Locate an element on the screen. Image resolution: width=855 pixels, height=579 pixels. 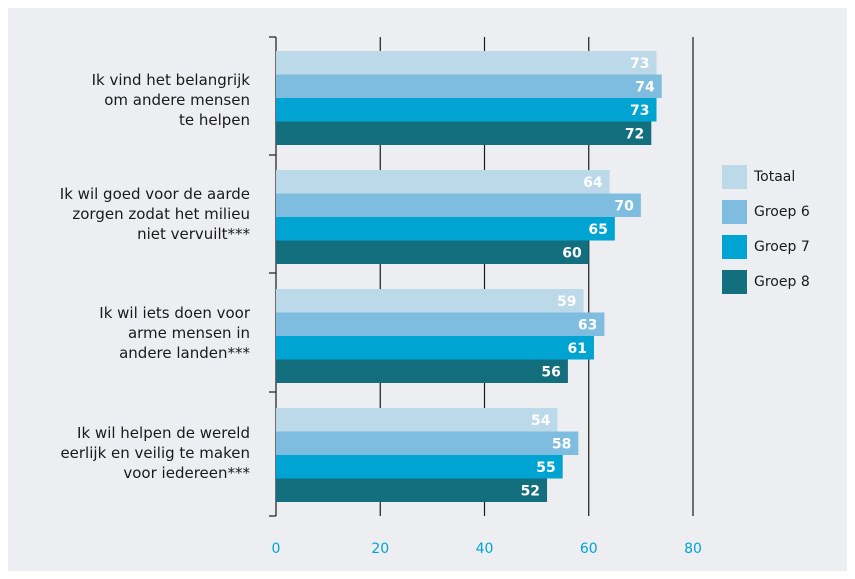
x-tick-label: 20 is located at coordinates (380, 549).